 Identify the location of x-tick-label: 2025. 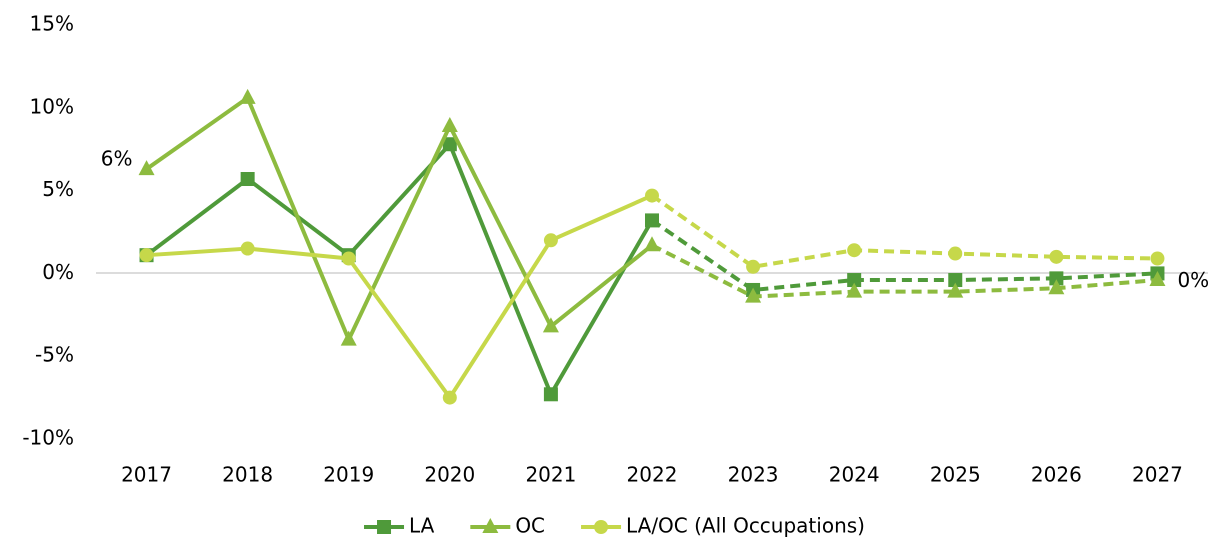
(955, 475).